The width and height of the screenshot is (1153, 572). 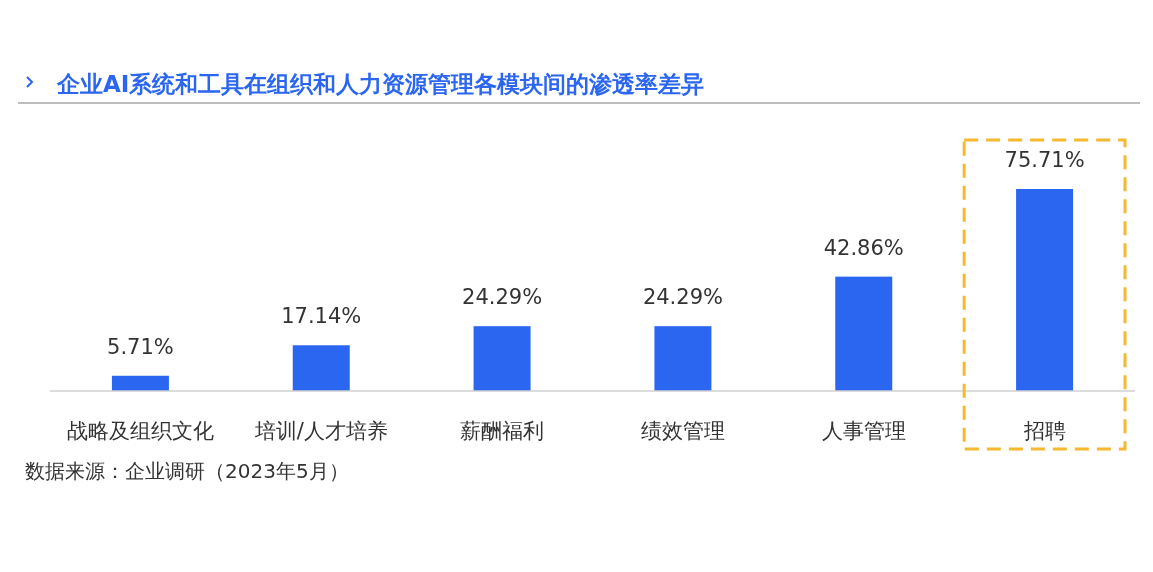 What do you see at coordinates (320, 431) in the screenshot?
I see `x-tick-label: 培训/人才培养` at bounding box center [320, 431].